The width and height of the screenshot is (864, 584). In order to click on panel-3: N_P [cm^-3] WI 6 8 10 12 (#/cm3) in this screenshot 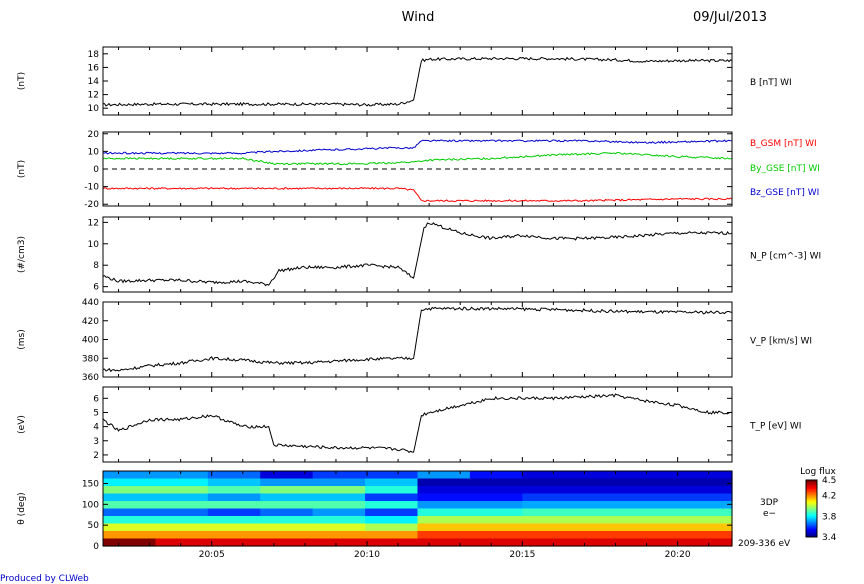, I will do `click(419, 254)`.